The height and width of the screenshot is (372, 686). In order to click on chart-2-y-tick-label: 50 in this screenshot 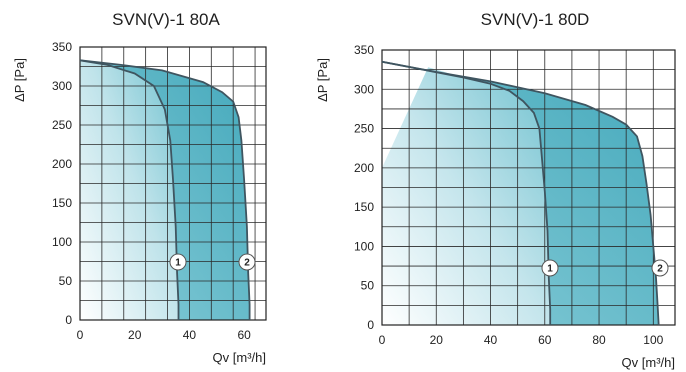, I will do `click(368, 286)`.